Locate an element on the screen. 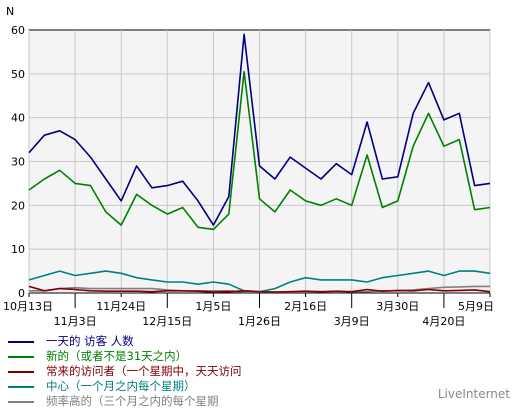  x-tick-label: 3月9日 is located at coordinates (352, 321).